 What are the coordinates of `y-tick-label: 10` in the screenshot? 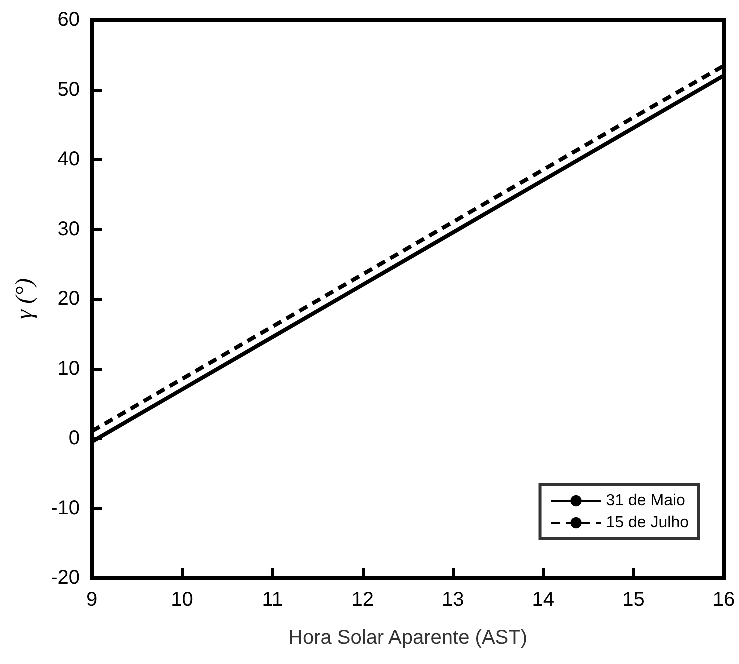 It's located at (69, 369).